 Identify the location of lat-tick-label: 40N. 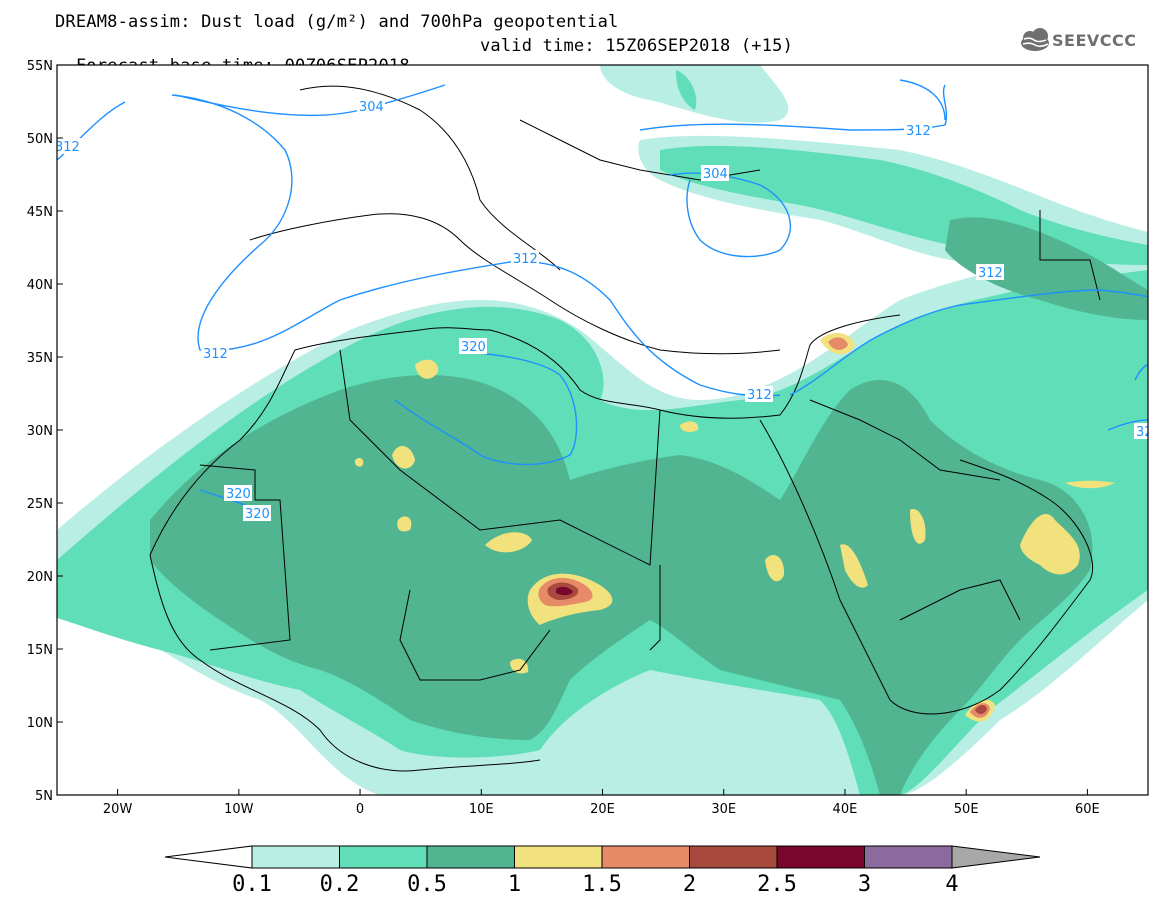
(40, 285).